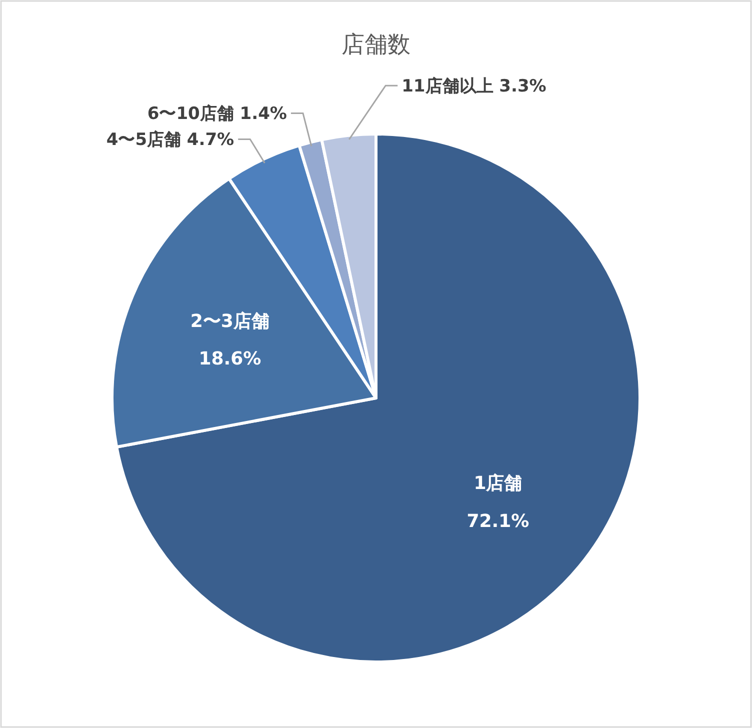 The height and width of the screenshot is (728, 752). Describe the element at coordinates (474, 86) in the screenshot. I see `slice-label: 11店舗以上 3.3%` at that location.